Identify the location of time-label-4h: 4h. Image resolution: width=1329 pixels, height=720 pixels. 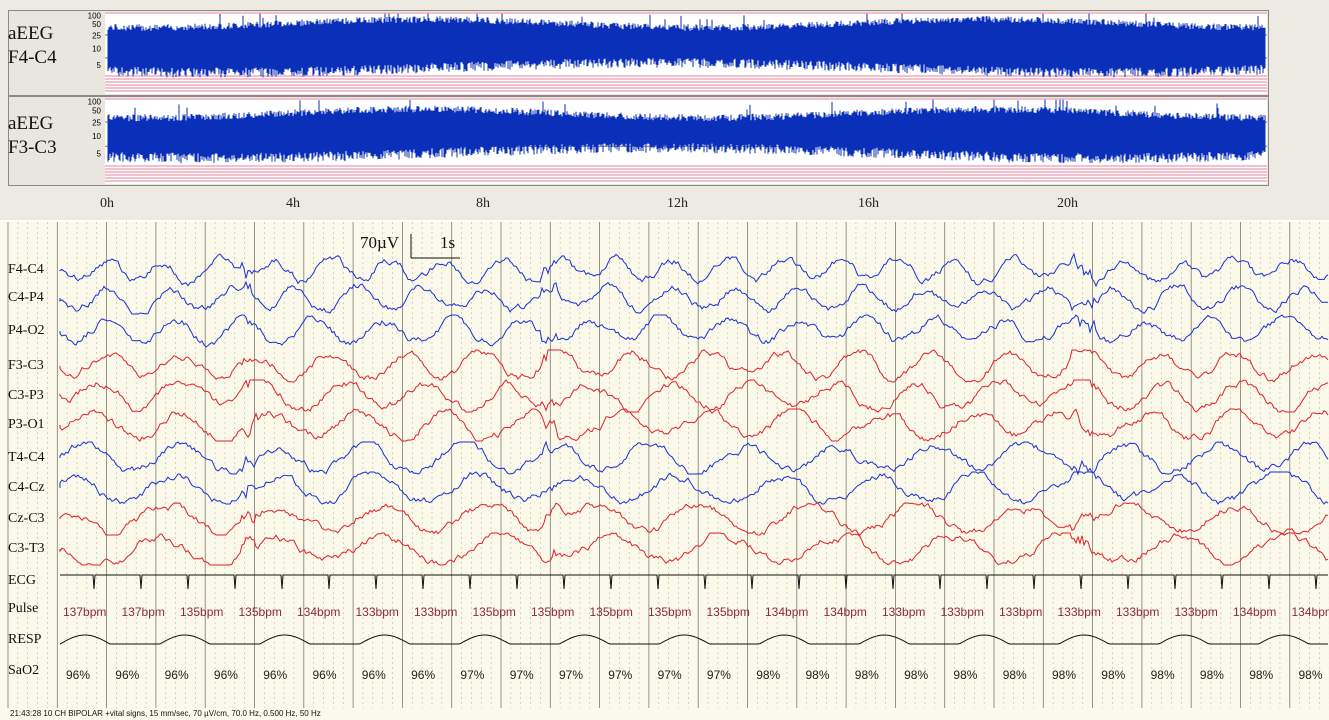
(293, 203).